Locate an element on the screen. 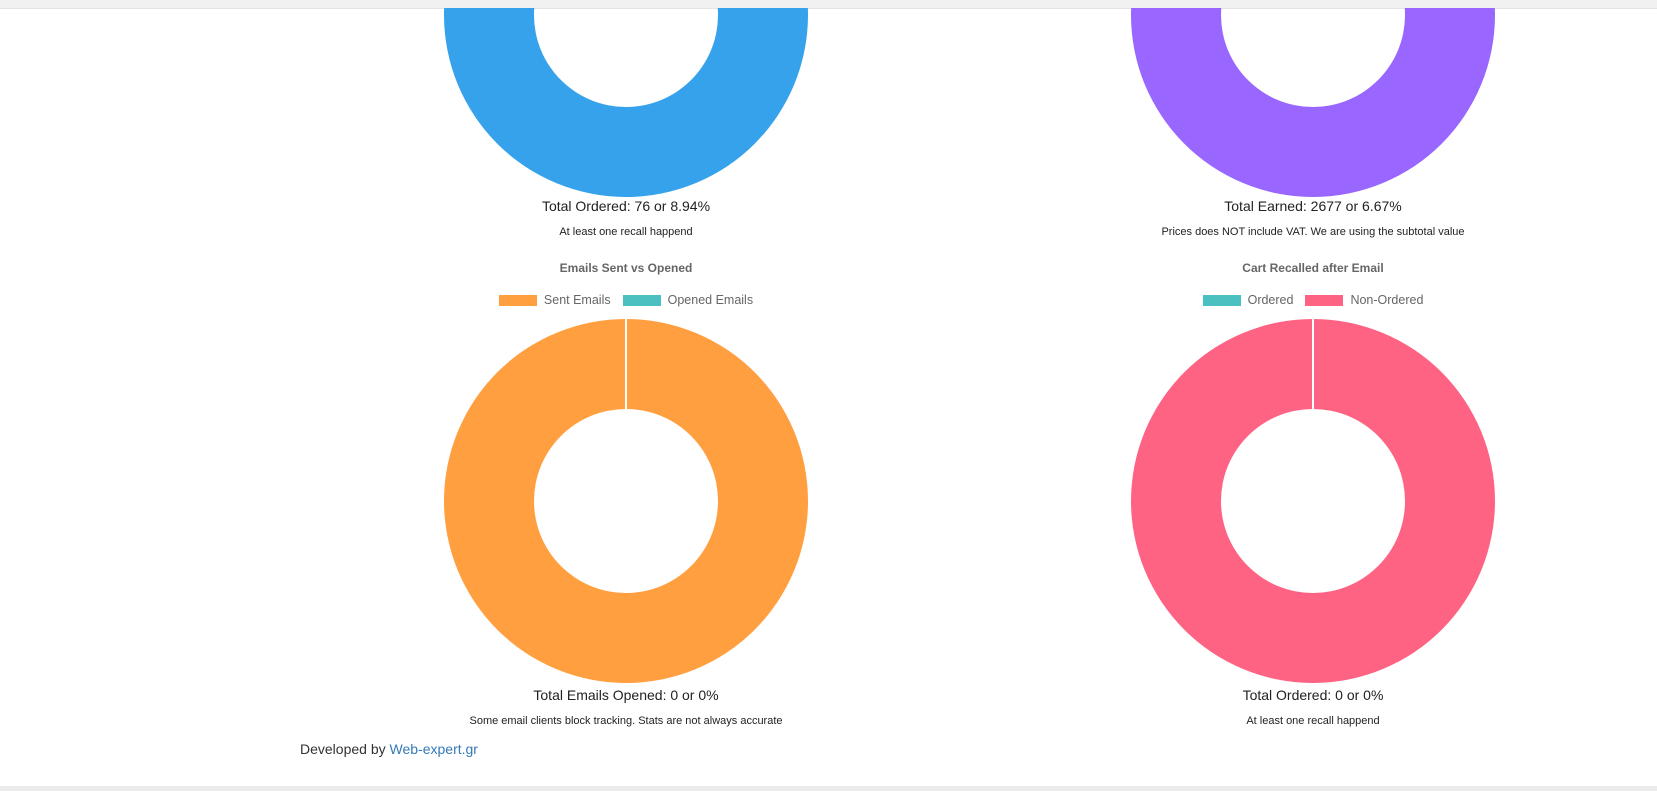 This screenshot has width=1657, height=791. cart-note: At least one recall happend is located at coordinates (1313, 721).